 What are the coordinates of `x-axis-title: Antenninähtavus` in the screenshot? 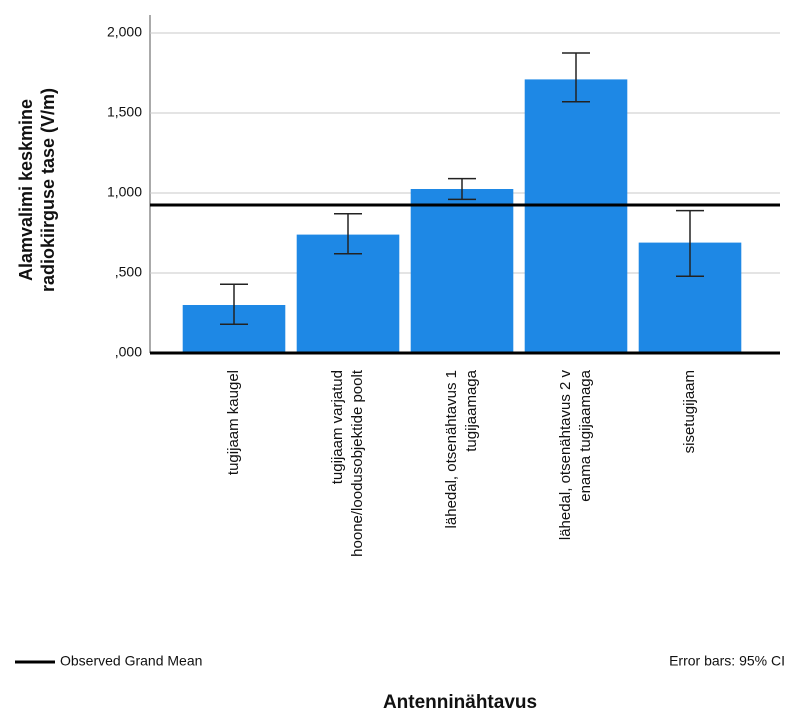 It's located at (460, 702).